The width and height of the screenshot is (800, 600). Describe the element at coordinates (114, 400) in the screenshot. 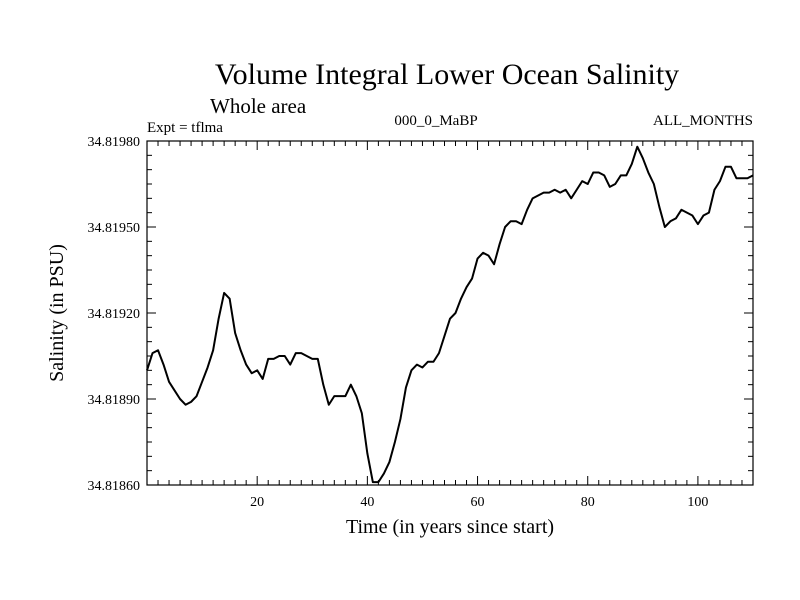

I see `y-tick-label: 34.81890` at that location.